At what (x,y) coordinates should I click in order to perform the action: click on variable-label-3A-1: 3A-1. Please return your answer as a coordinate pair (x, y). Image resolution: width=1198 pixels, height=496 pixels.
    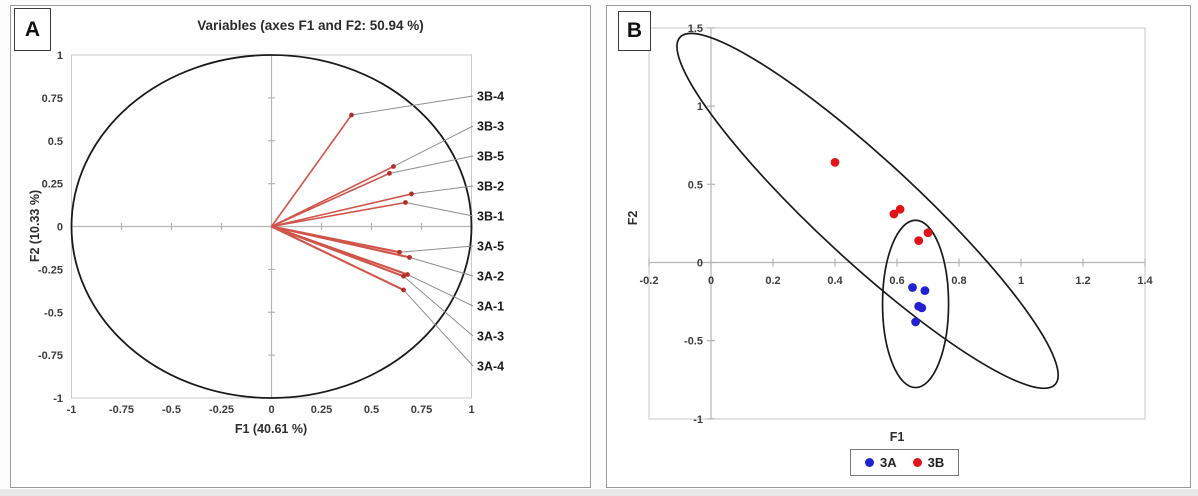
    Looking at the image, I should click on (490, 307).